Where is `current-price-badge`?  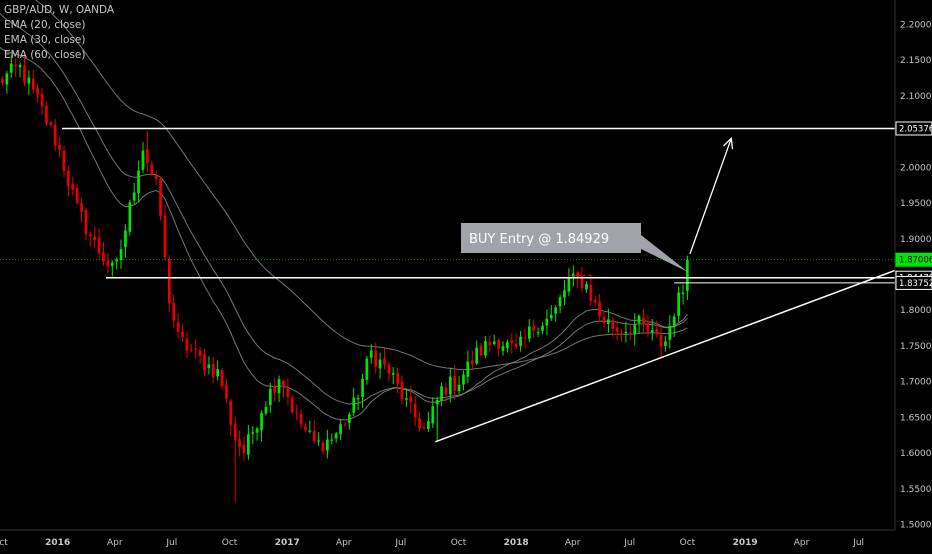
current-price-badge is located at coordinates (913, 259).